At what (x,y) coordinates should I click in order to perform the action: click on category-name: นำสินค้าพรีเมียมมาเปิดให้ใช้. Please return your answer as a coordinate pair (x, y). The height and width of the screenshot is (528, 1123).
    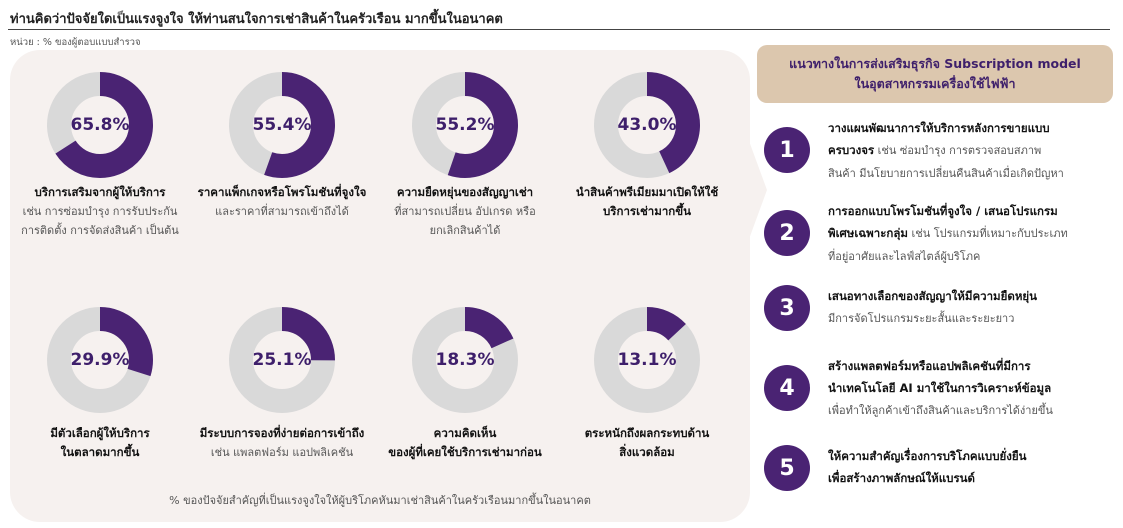
    Looking at the image, I should click on (647, 192).